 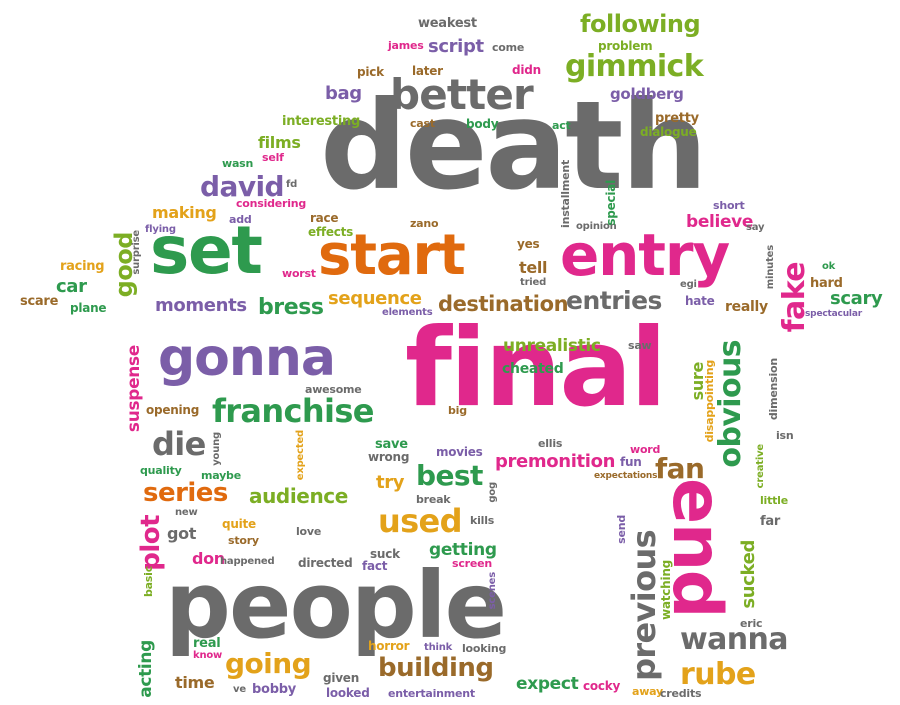 I want to click on word-don: don, so click(x=208, y=558).